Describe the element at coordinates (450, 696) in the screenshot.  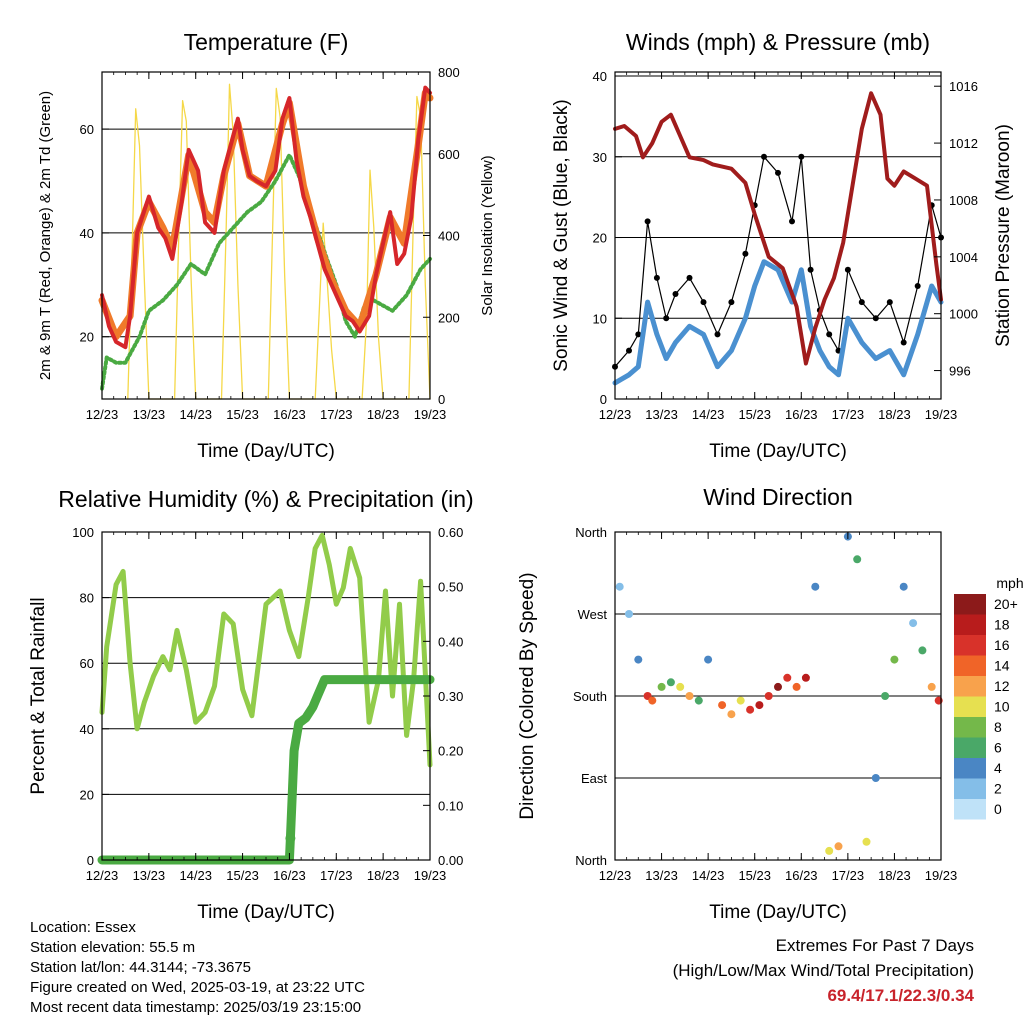
I see `y2-tick-label: 0.30` at that location.